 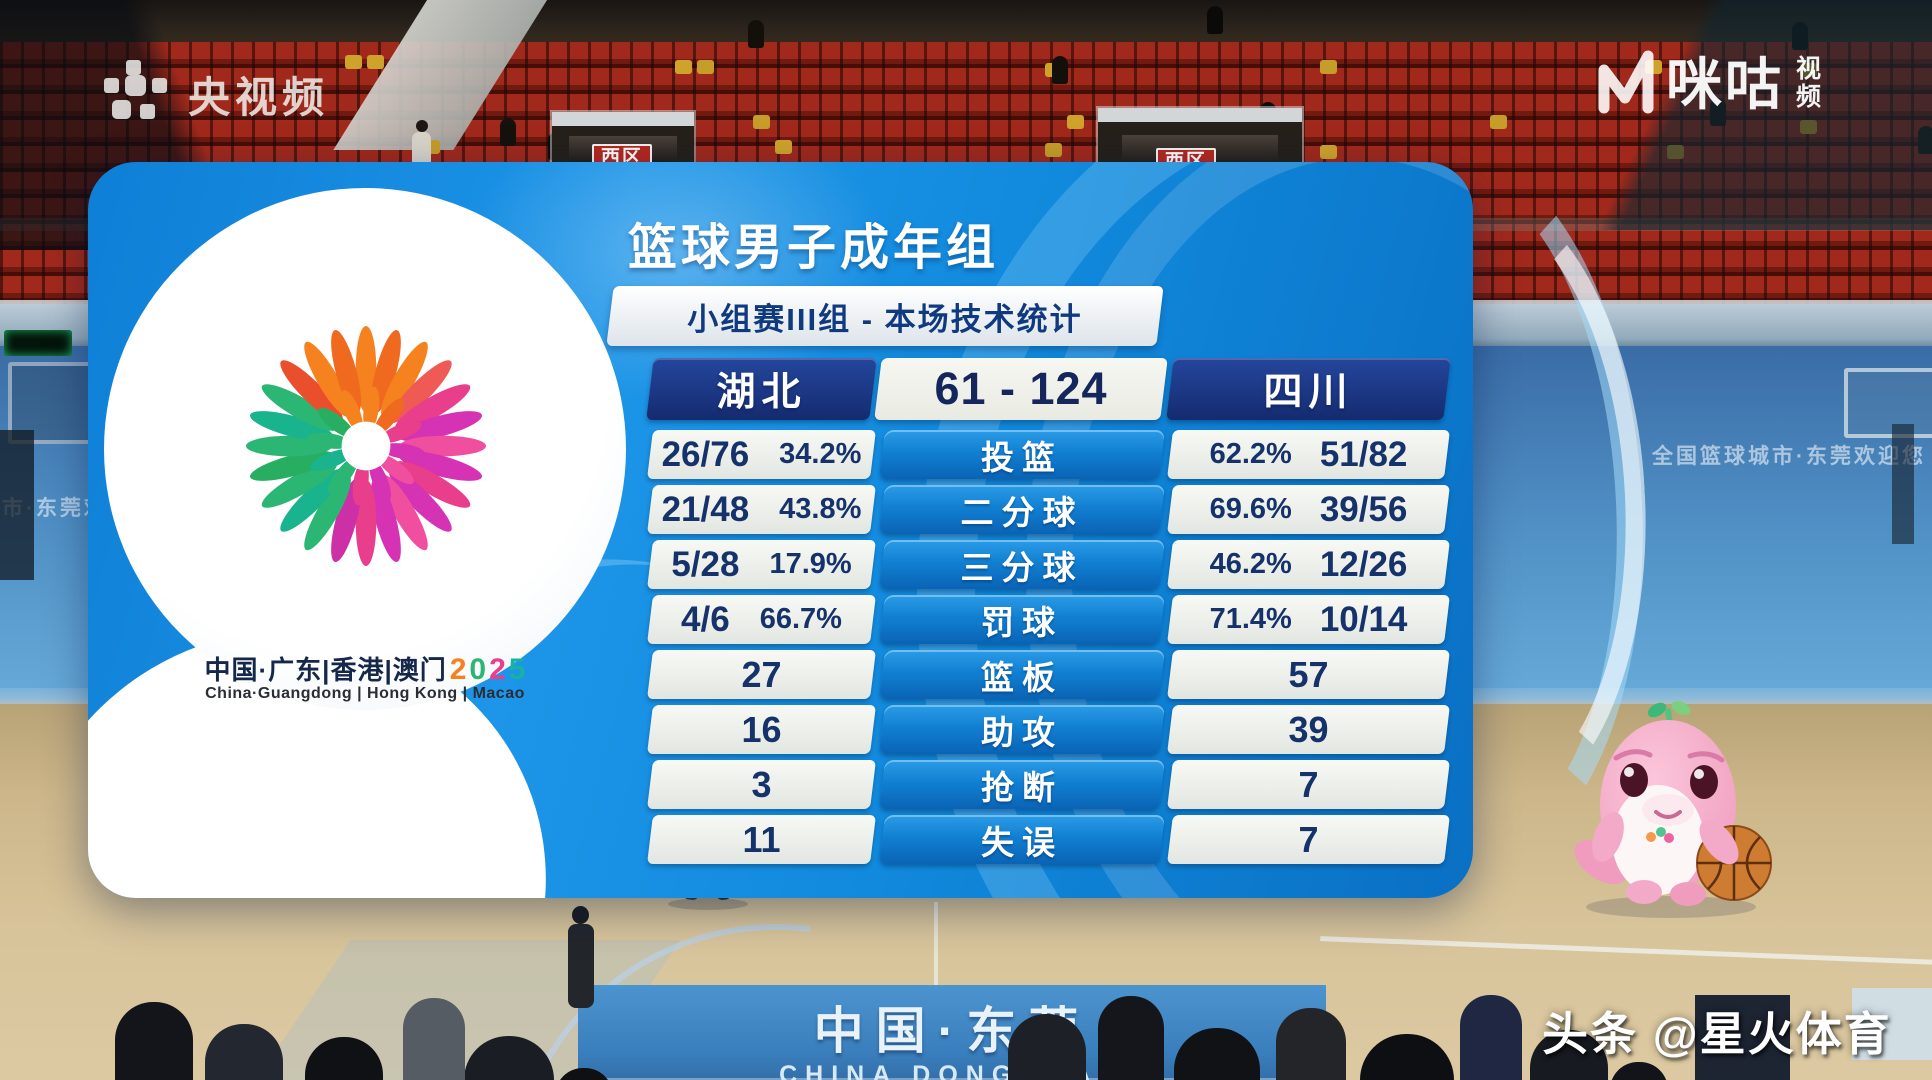 I want to click on foreground-crowd-silhouettes, so click(x=154, y=1041).